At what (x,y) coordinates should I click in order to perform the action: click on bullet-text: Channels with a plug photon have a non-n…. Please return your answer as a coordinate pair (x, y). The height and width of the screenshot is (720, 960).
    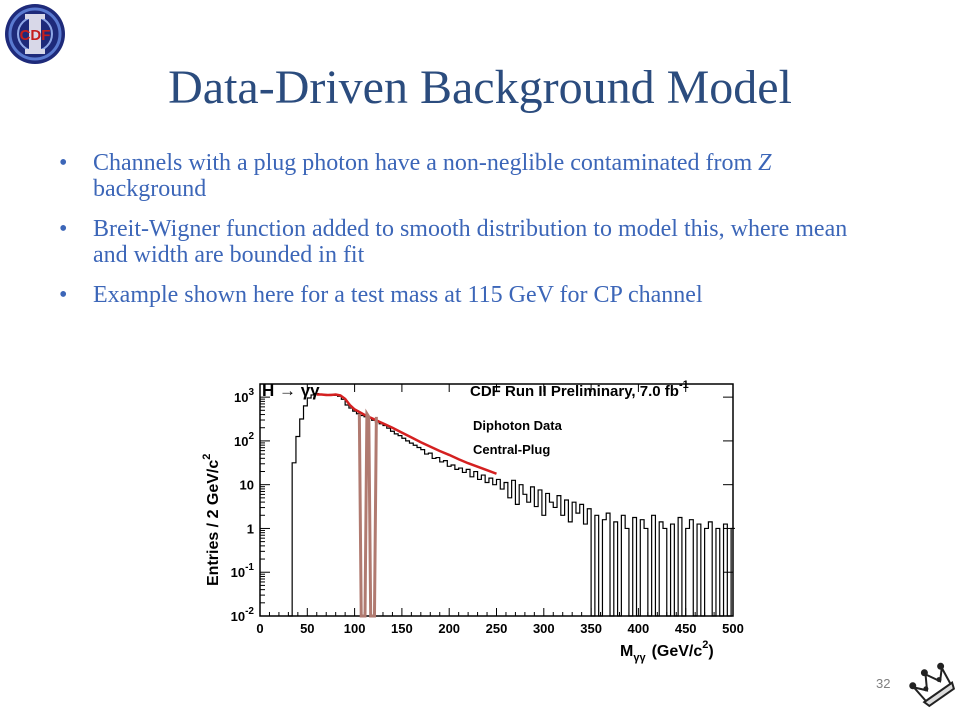
    Looking at the image, I should click on (426, 163).